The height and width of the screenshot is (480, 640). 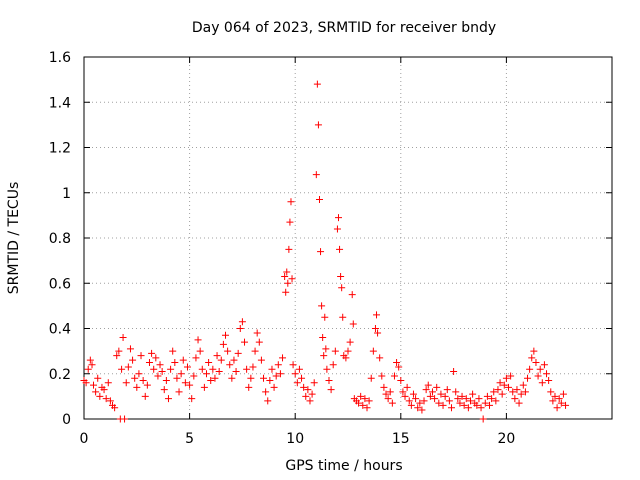 I want to click on y-tick-label: 1.6, so click(x=60, y=58).